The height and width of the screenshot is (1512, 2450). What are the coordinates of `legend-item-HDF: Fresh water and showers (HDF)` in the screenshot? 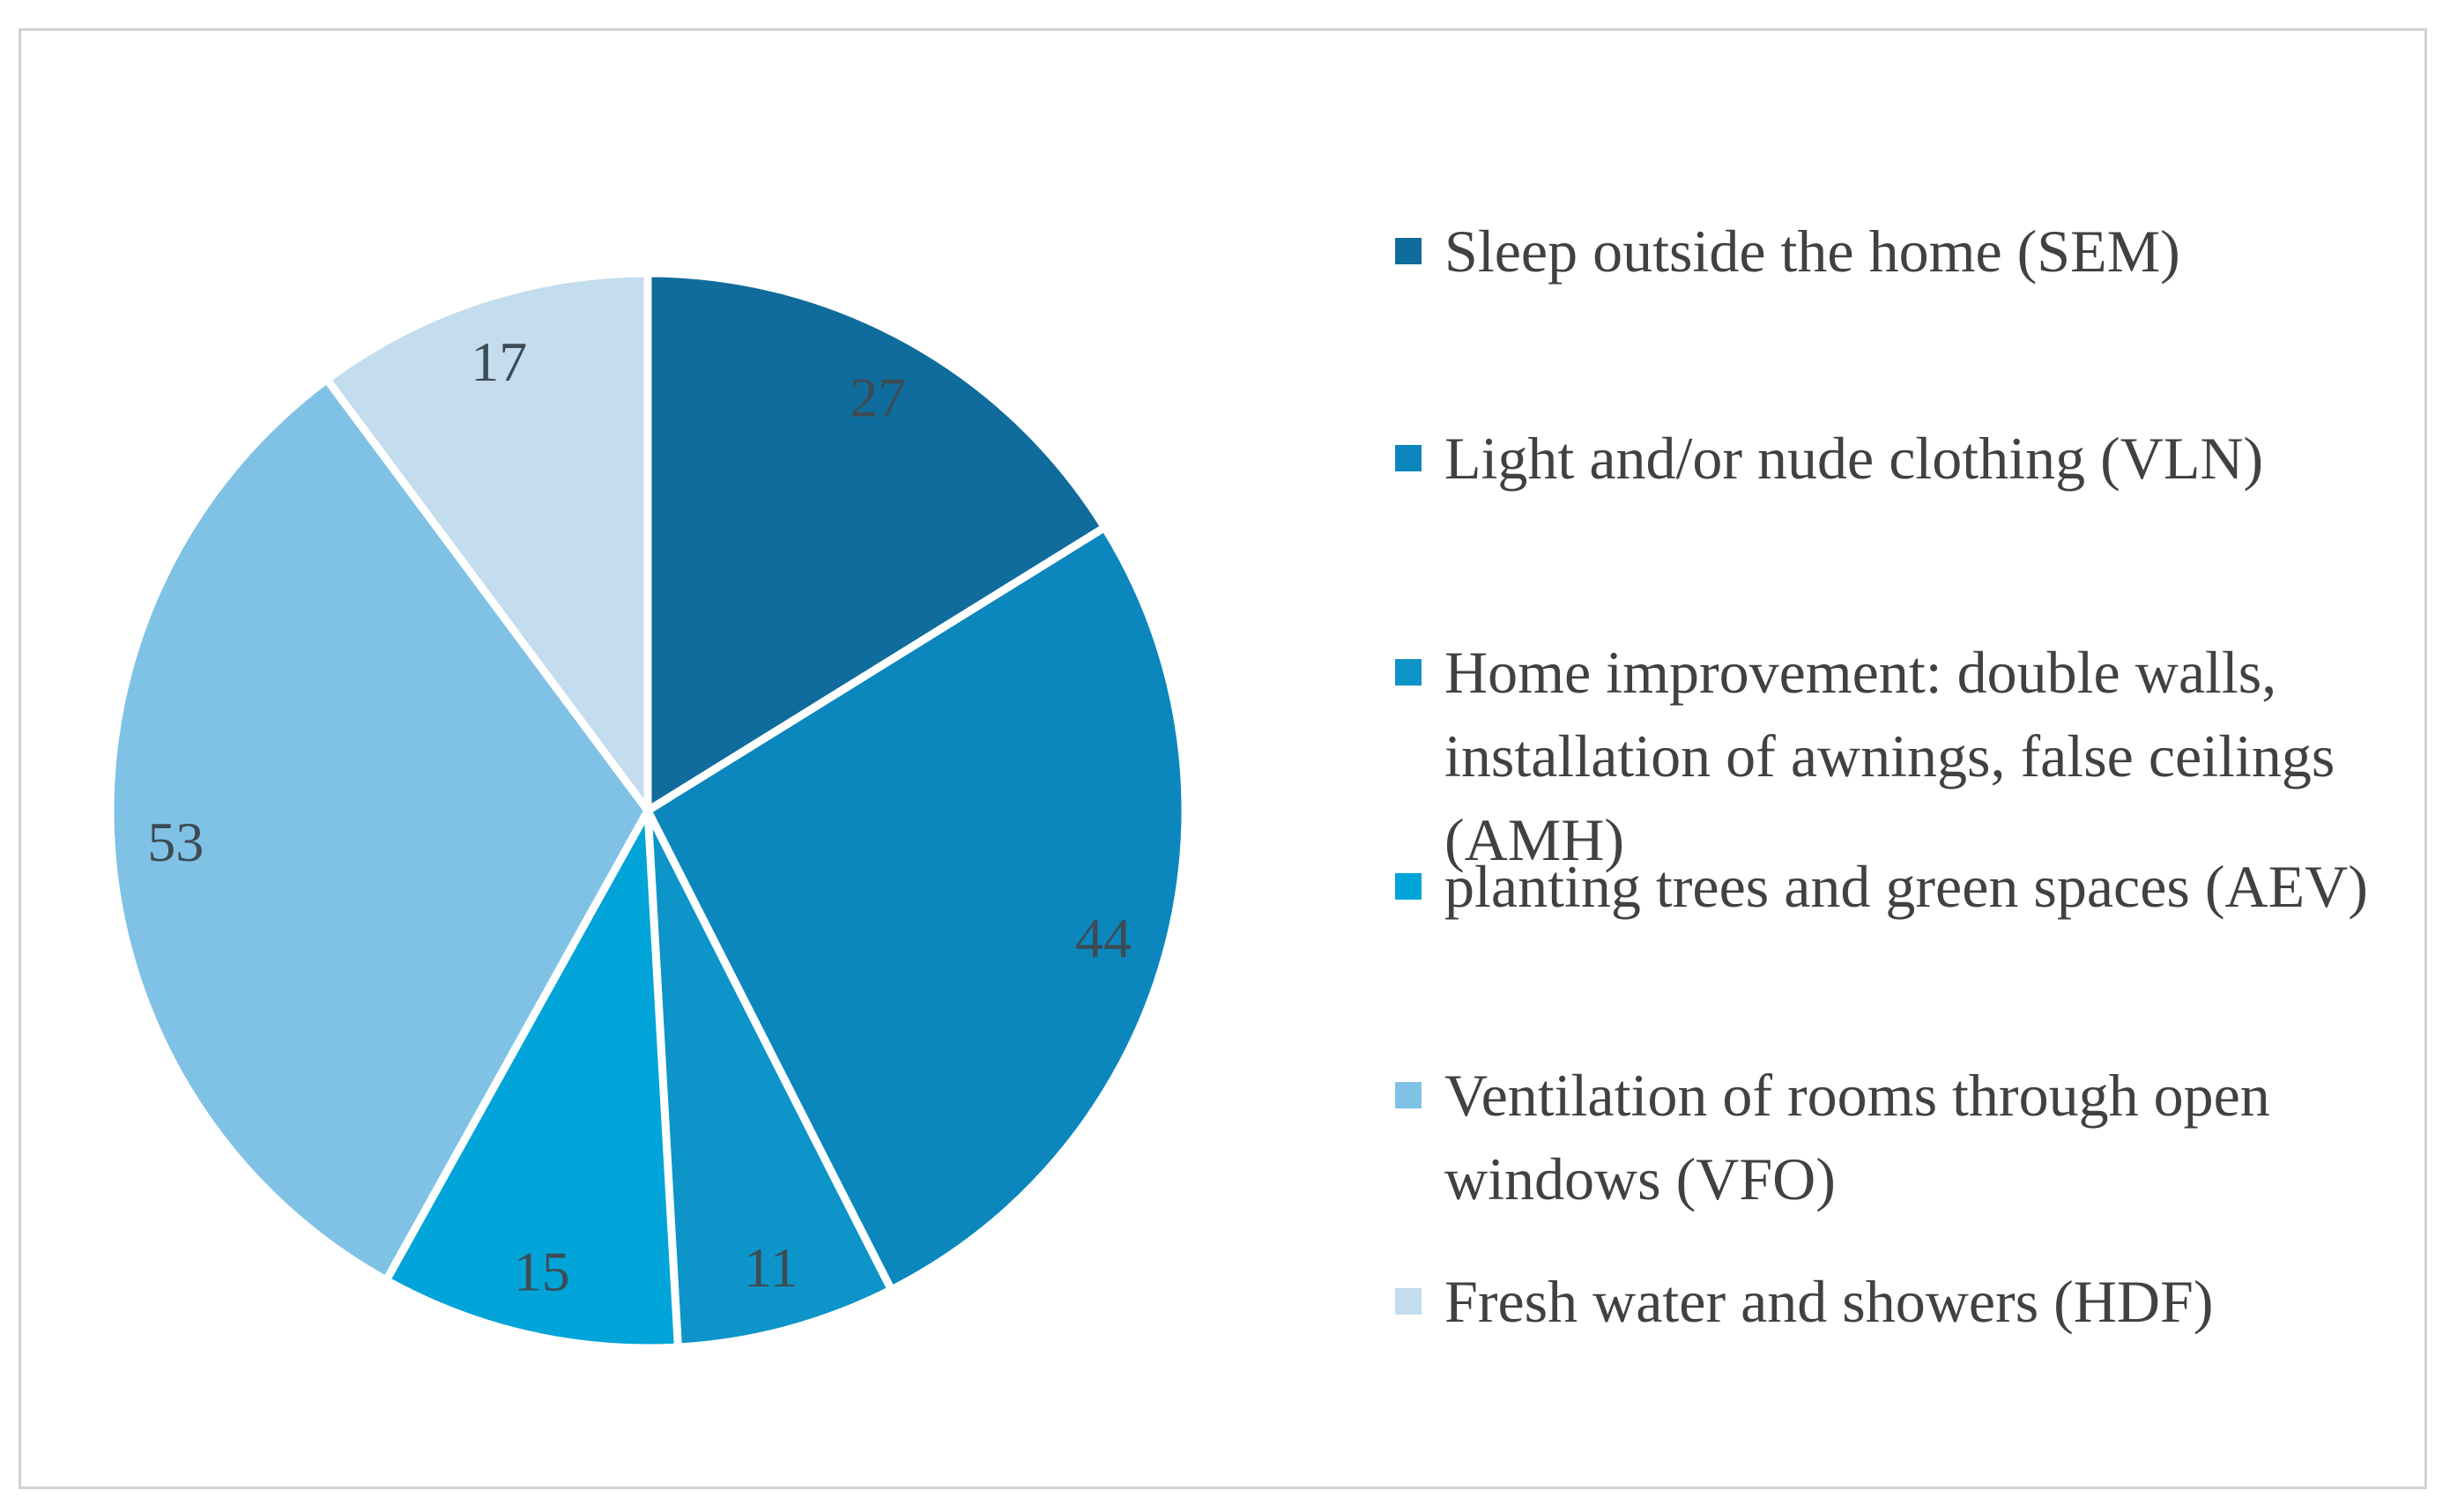 It's located at (1910, 1302).